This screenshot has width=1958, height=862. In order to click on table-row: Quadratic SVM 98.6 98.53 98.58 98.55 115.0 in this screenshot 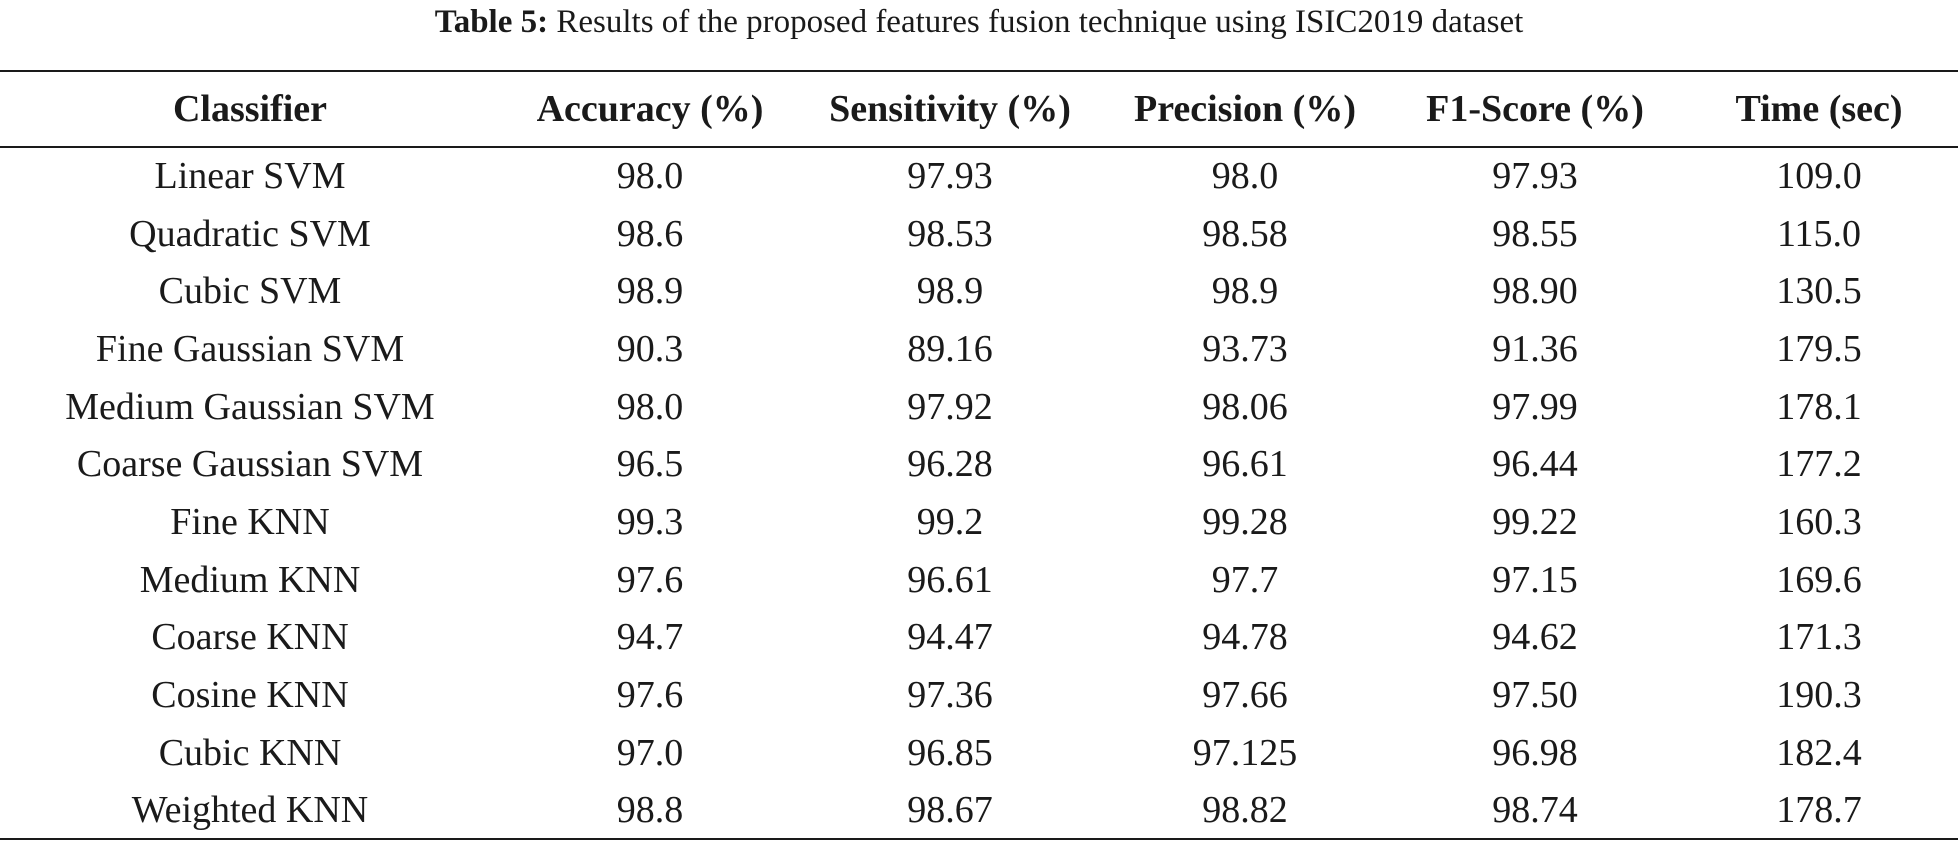, I will do `click(979, 234)`.